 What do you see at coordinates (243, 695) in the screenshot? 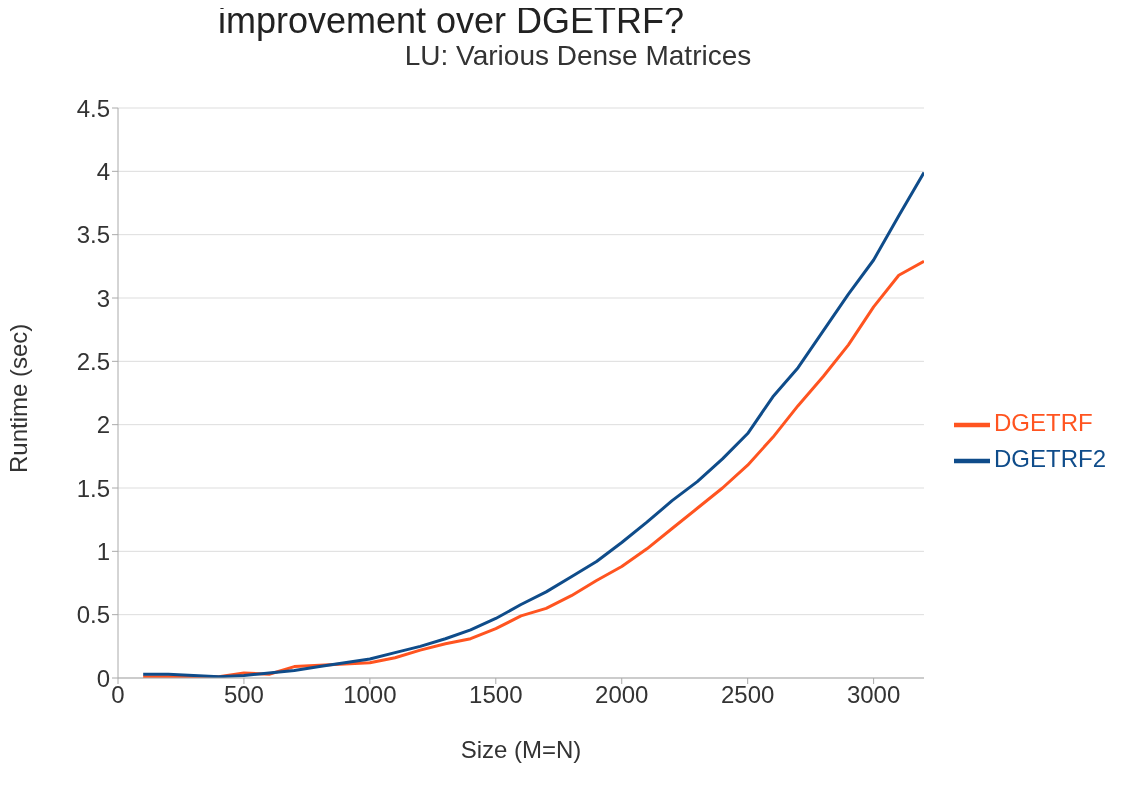
I see `x-tick-label: 500` at bounding box center [243, 695].